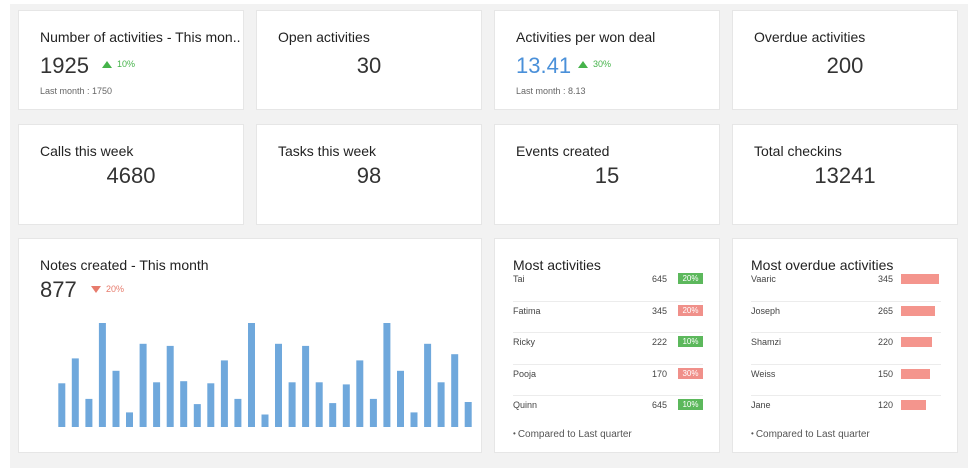 The width and height of the screenshot is (972, 474). Describe the element at coordinates (525, 405) in the screenshot. I see `list-item-name: Quinn` at that location.